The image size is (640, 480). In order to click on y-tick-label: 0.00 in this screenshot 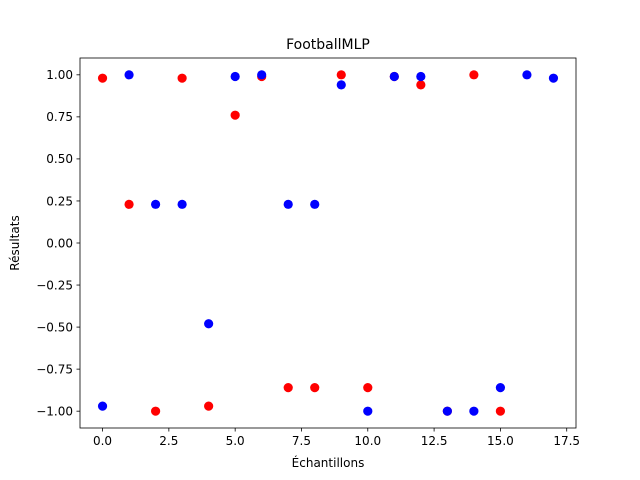, I will do `click(59, 243)`.